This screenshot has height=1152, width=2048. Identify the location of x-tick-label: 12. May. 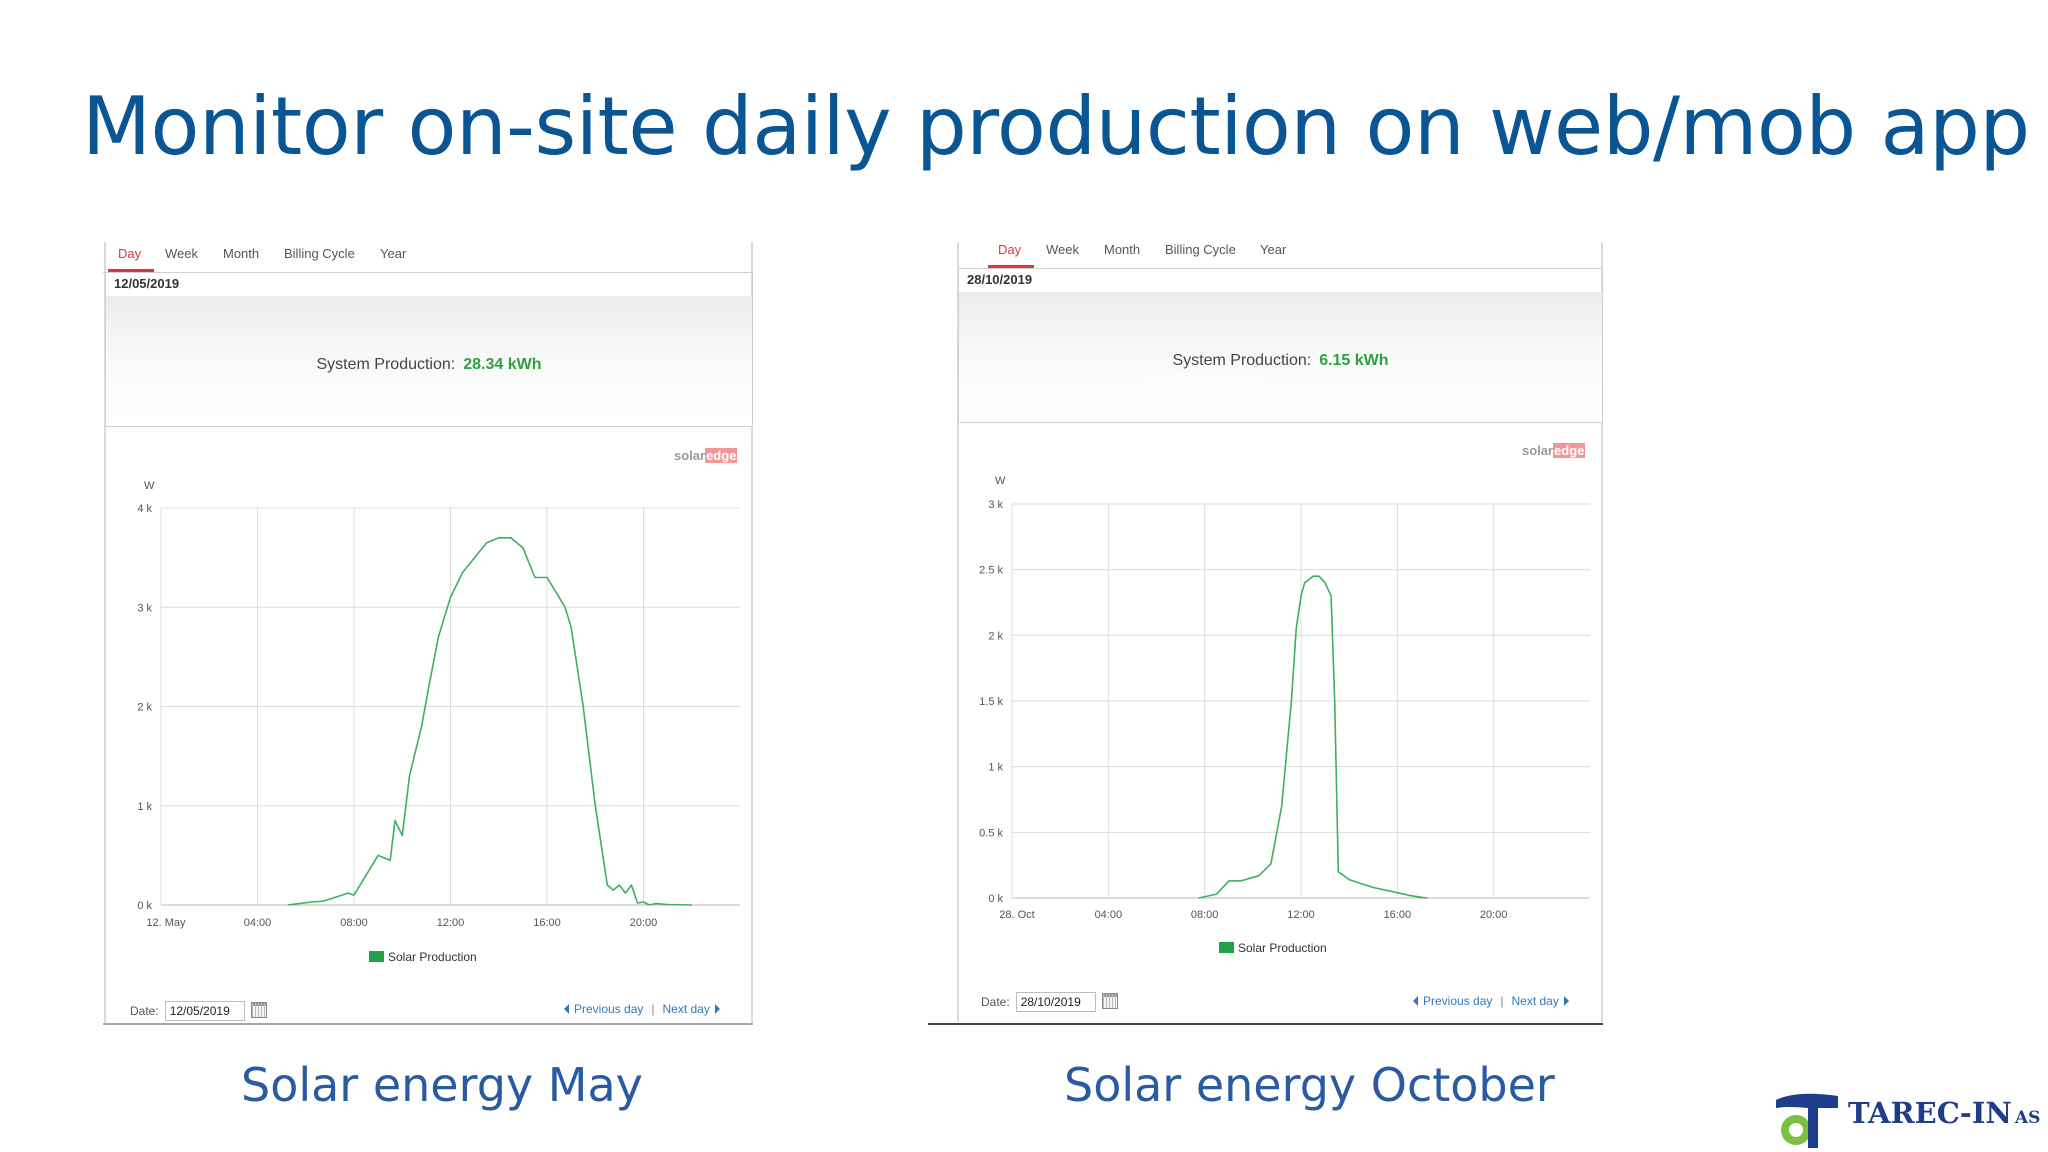
(166, 923).